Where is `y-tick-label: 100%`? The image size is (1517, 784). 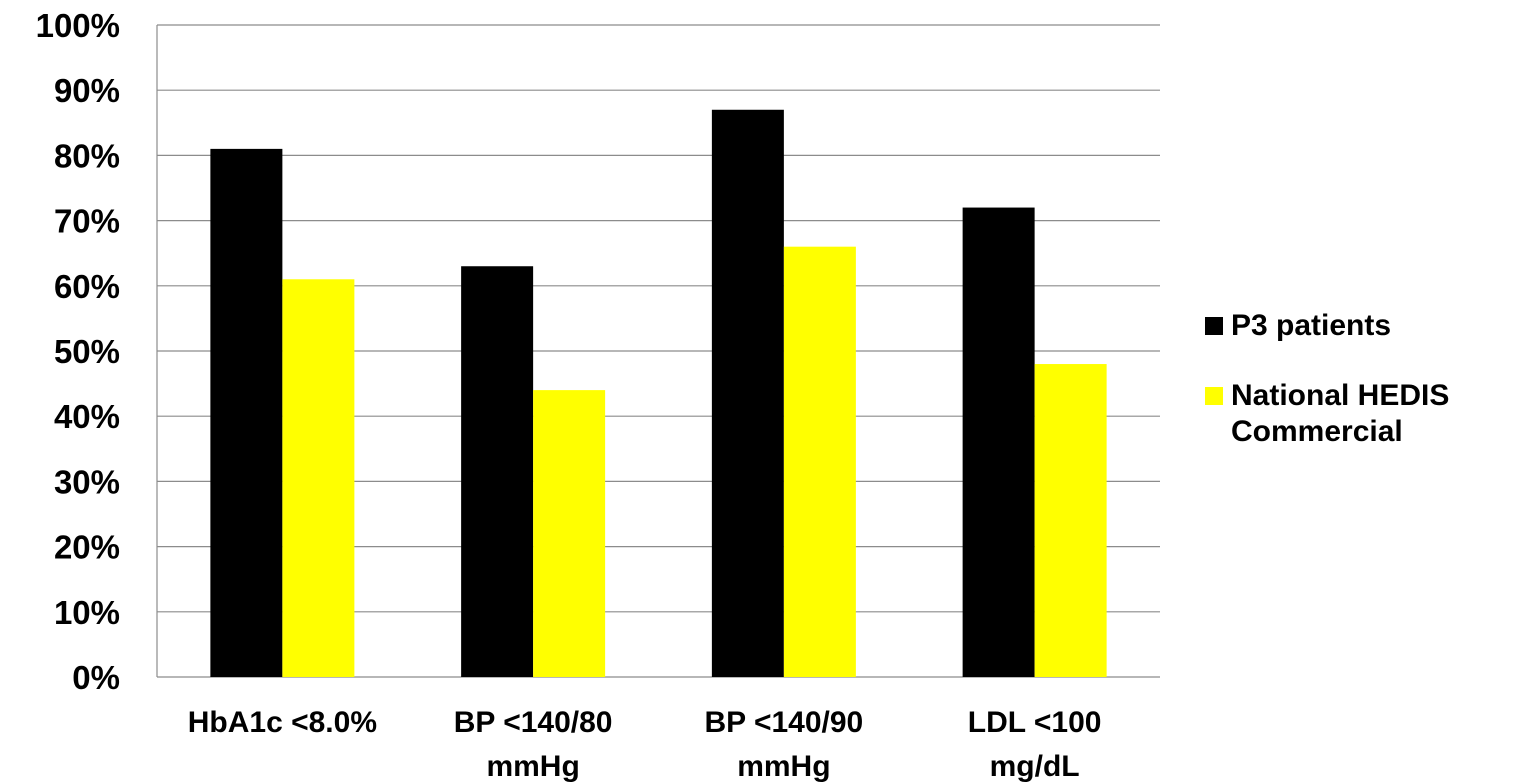 y-tick-label: 100% is located at coordinates (78, 25).